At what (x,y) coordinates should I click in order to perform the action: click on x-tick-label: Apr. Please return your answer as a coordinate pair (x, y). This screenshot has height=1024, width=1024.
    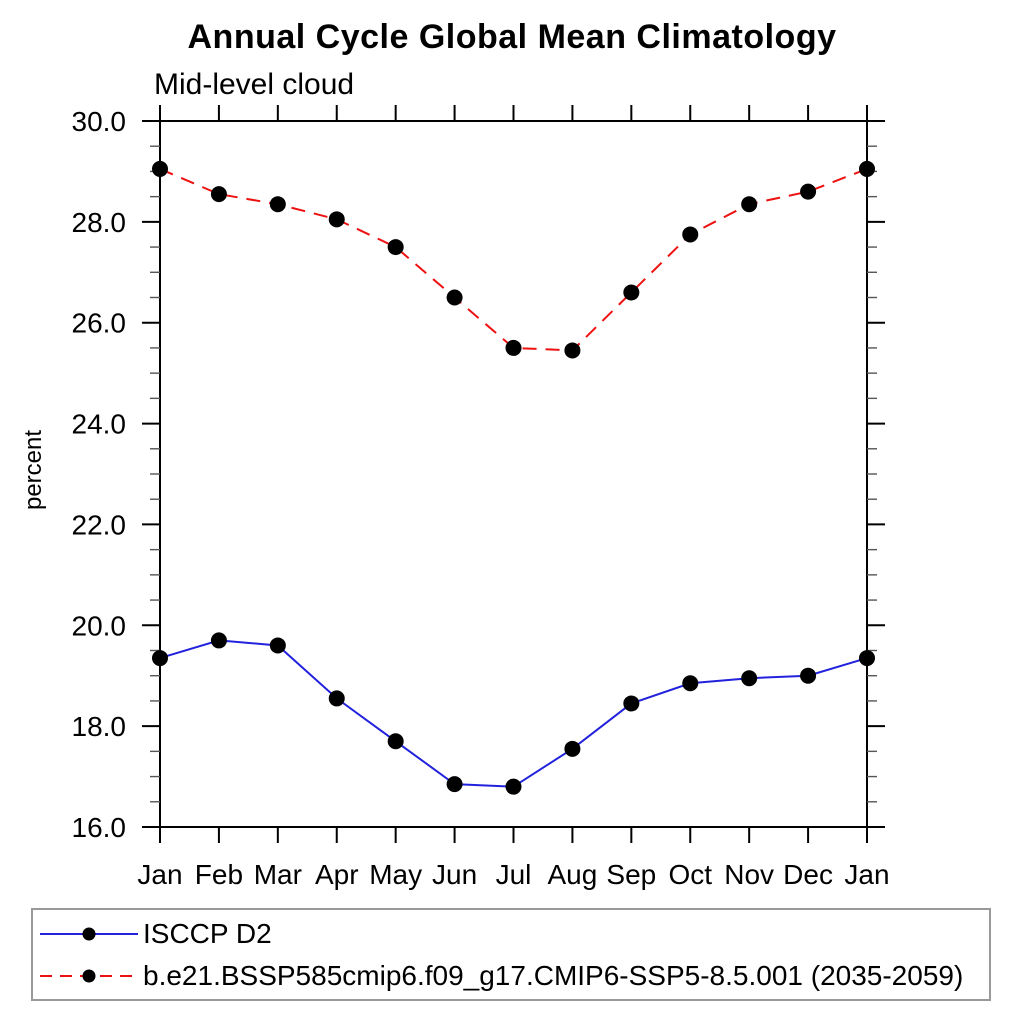
    Looking at the image, I should click on (337, 874).